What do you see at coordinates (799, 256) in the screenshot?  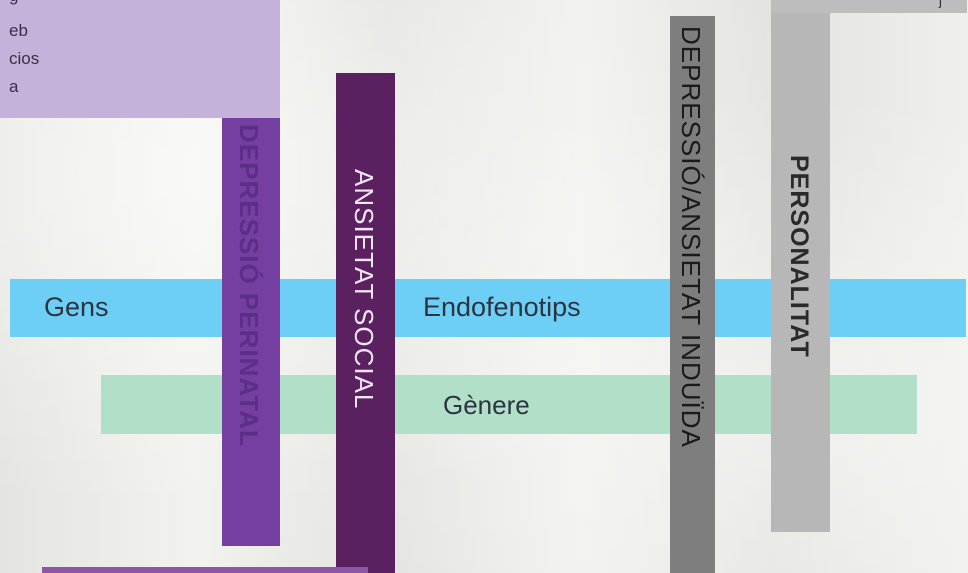 I see `personalitat-label: PERSONALITAT` at bounding box center [799, 256].